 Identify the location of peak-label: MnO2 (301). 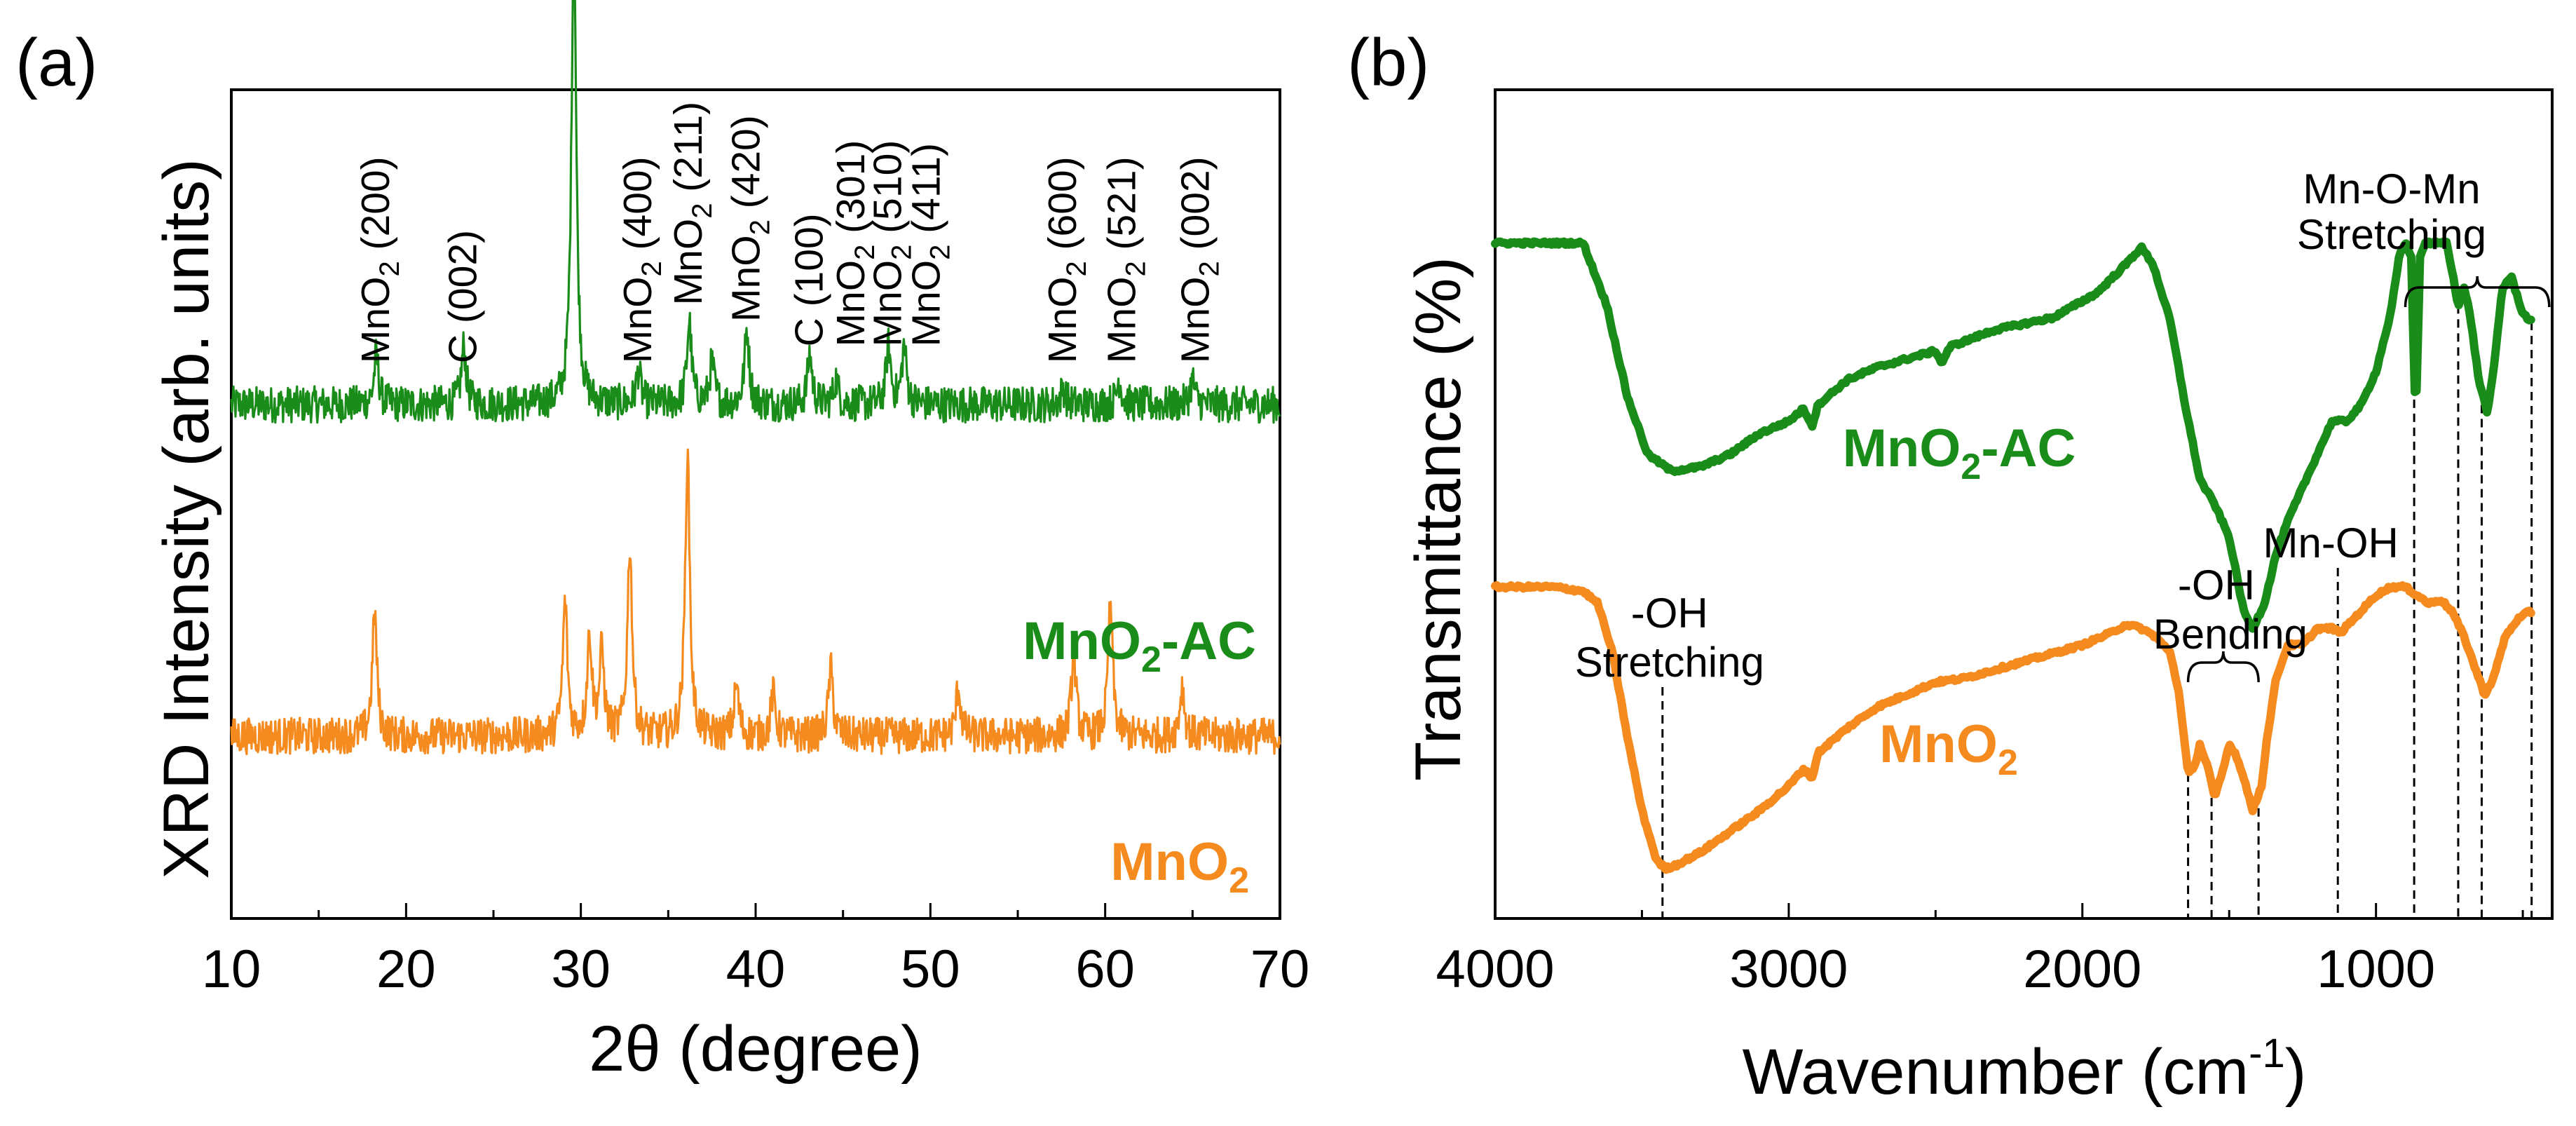
(854, 243).